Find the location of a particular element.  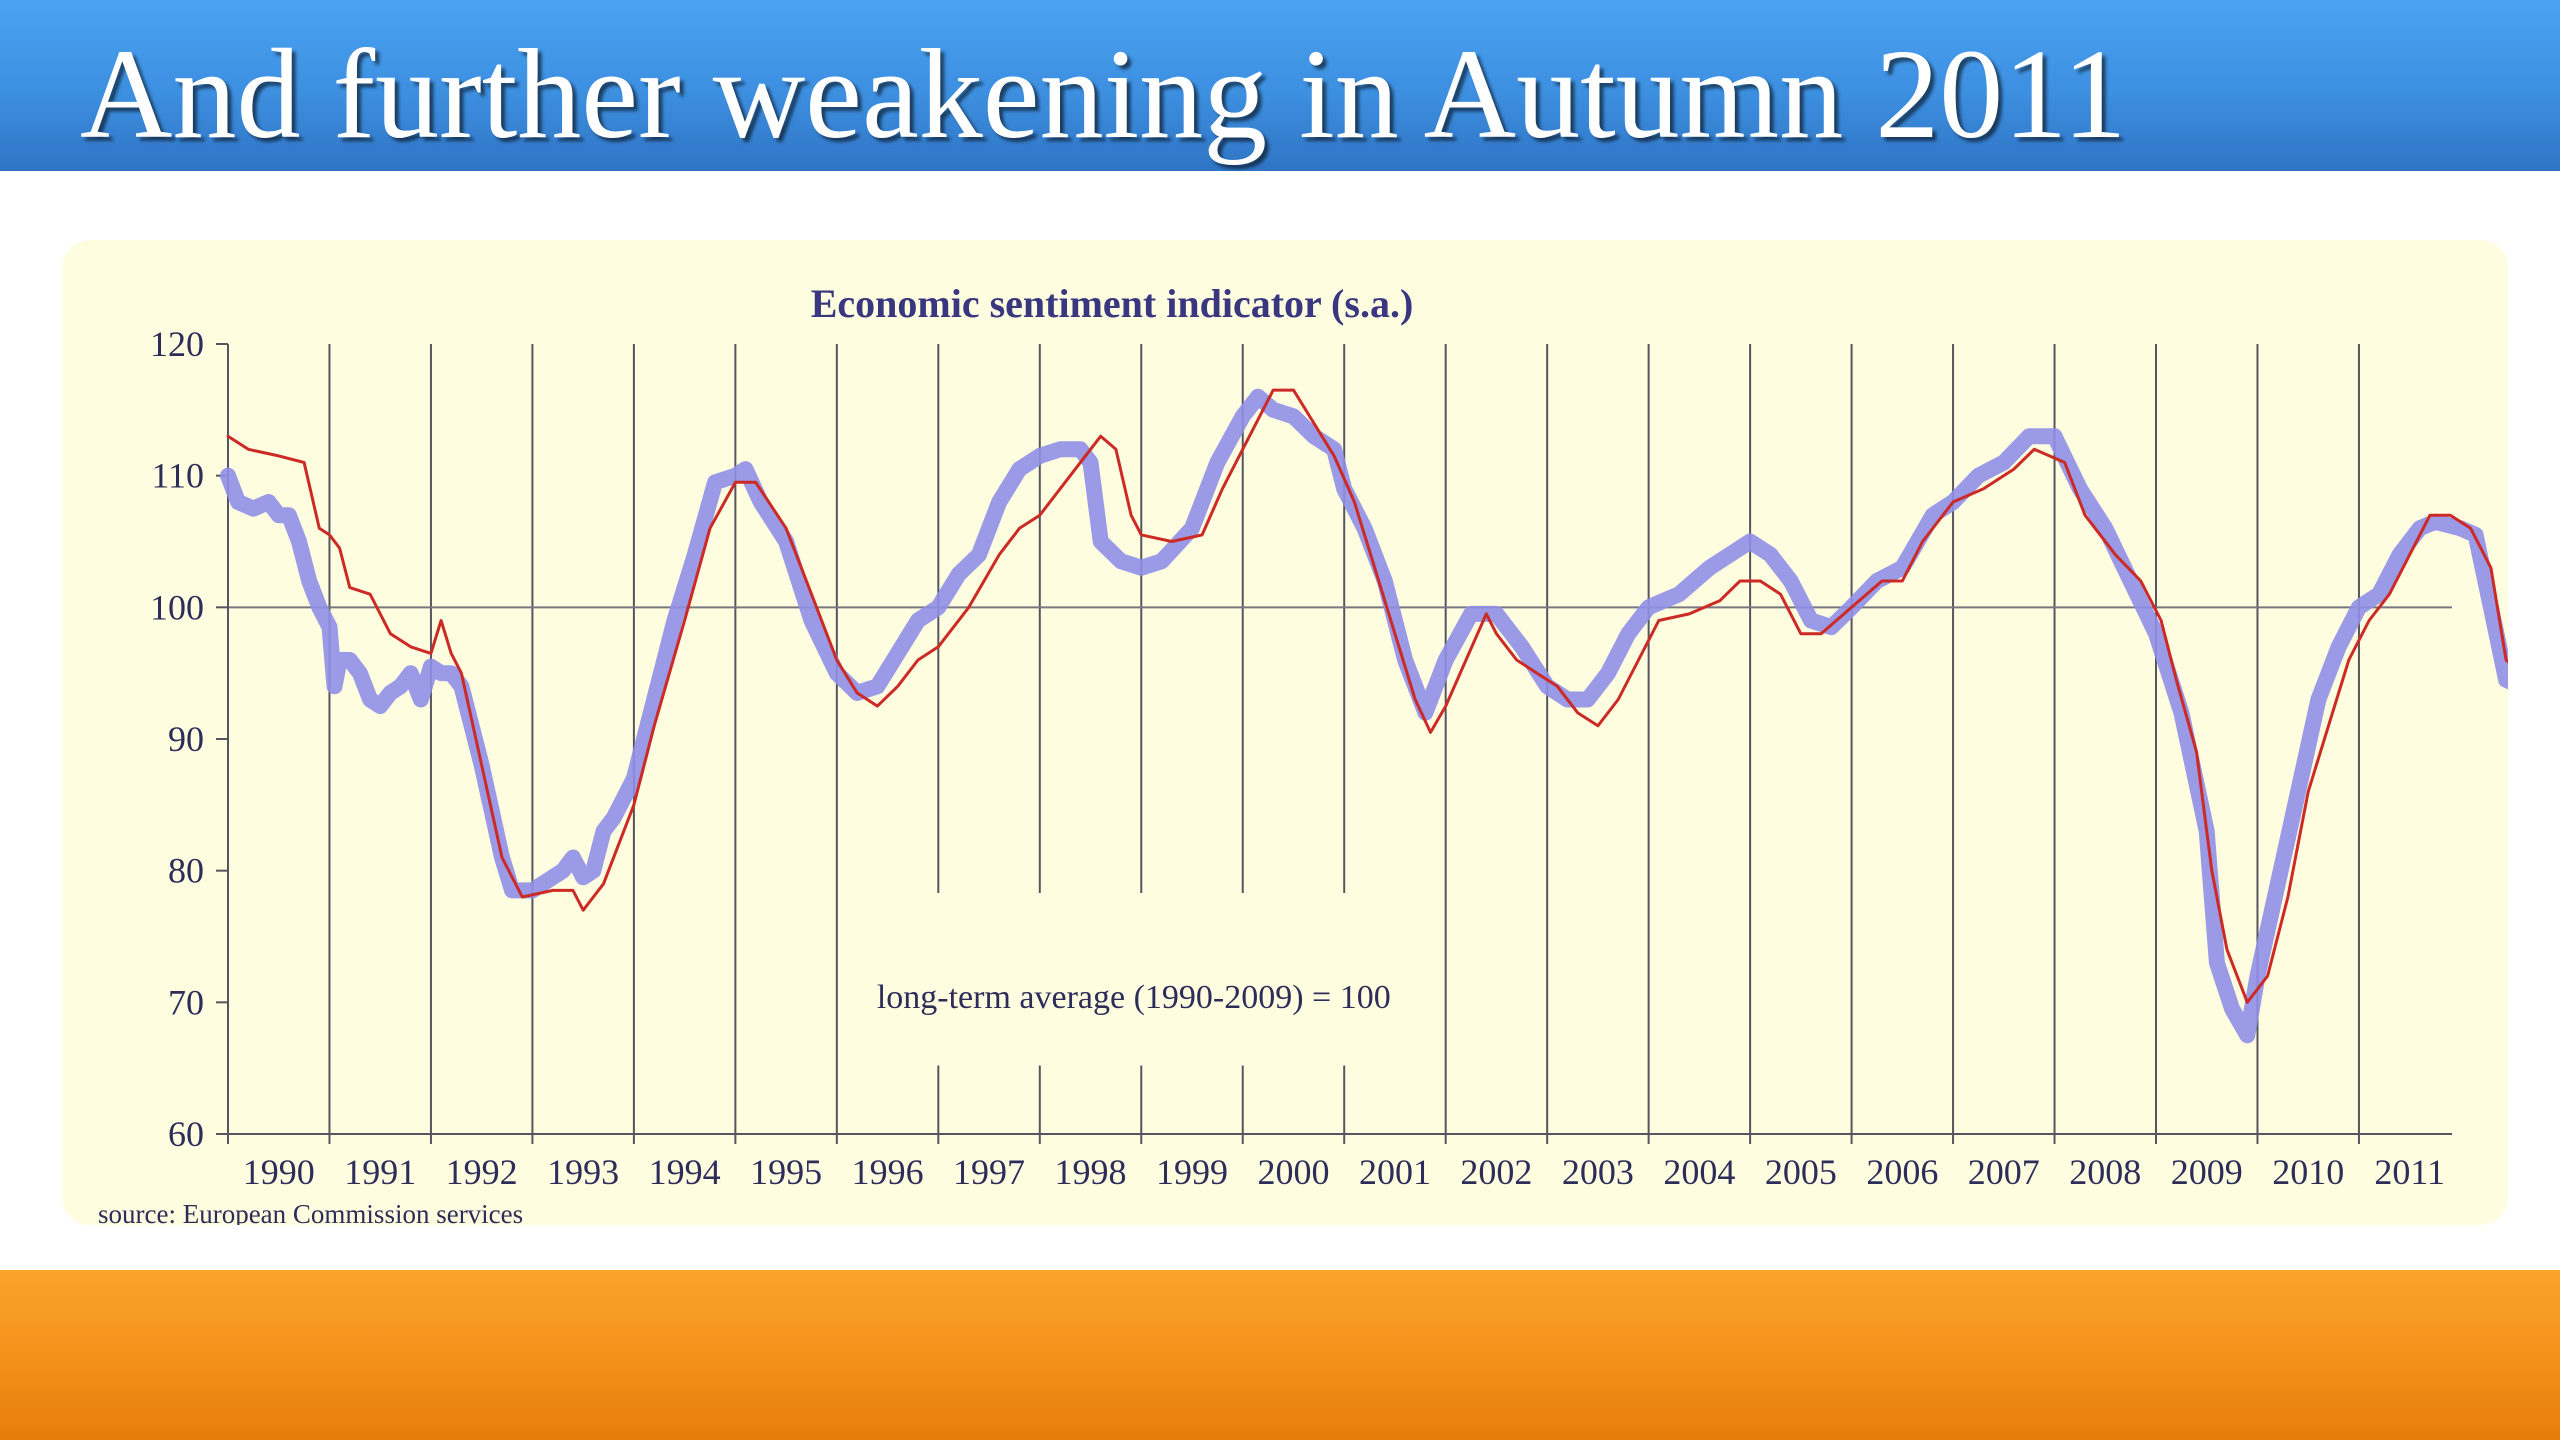

source-note: source: European Commission services is located at coordinates (310, 1212).